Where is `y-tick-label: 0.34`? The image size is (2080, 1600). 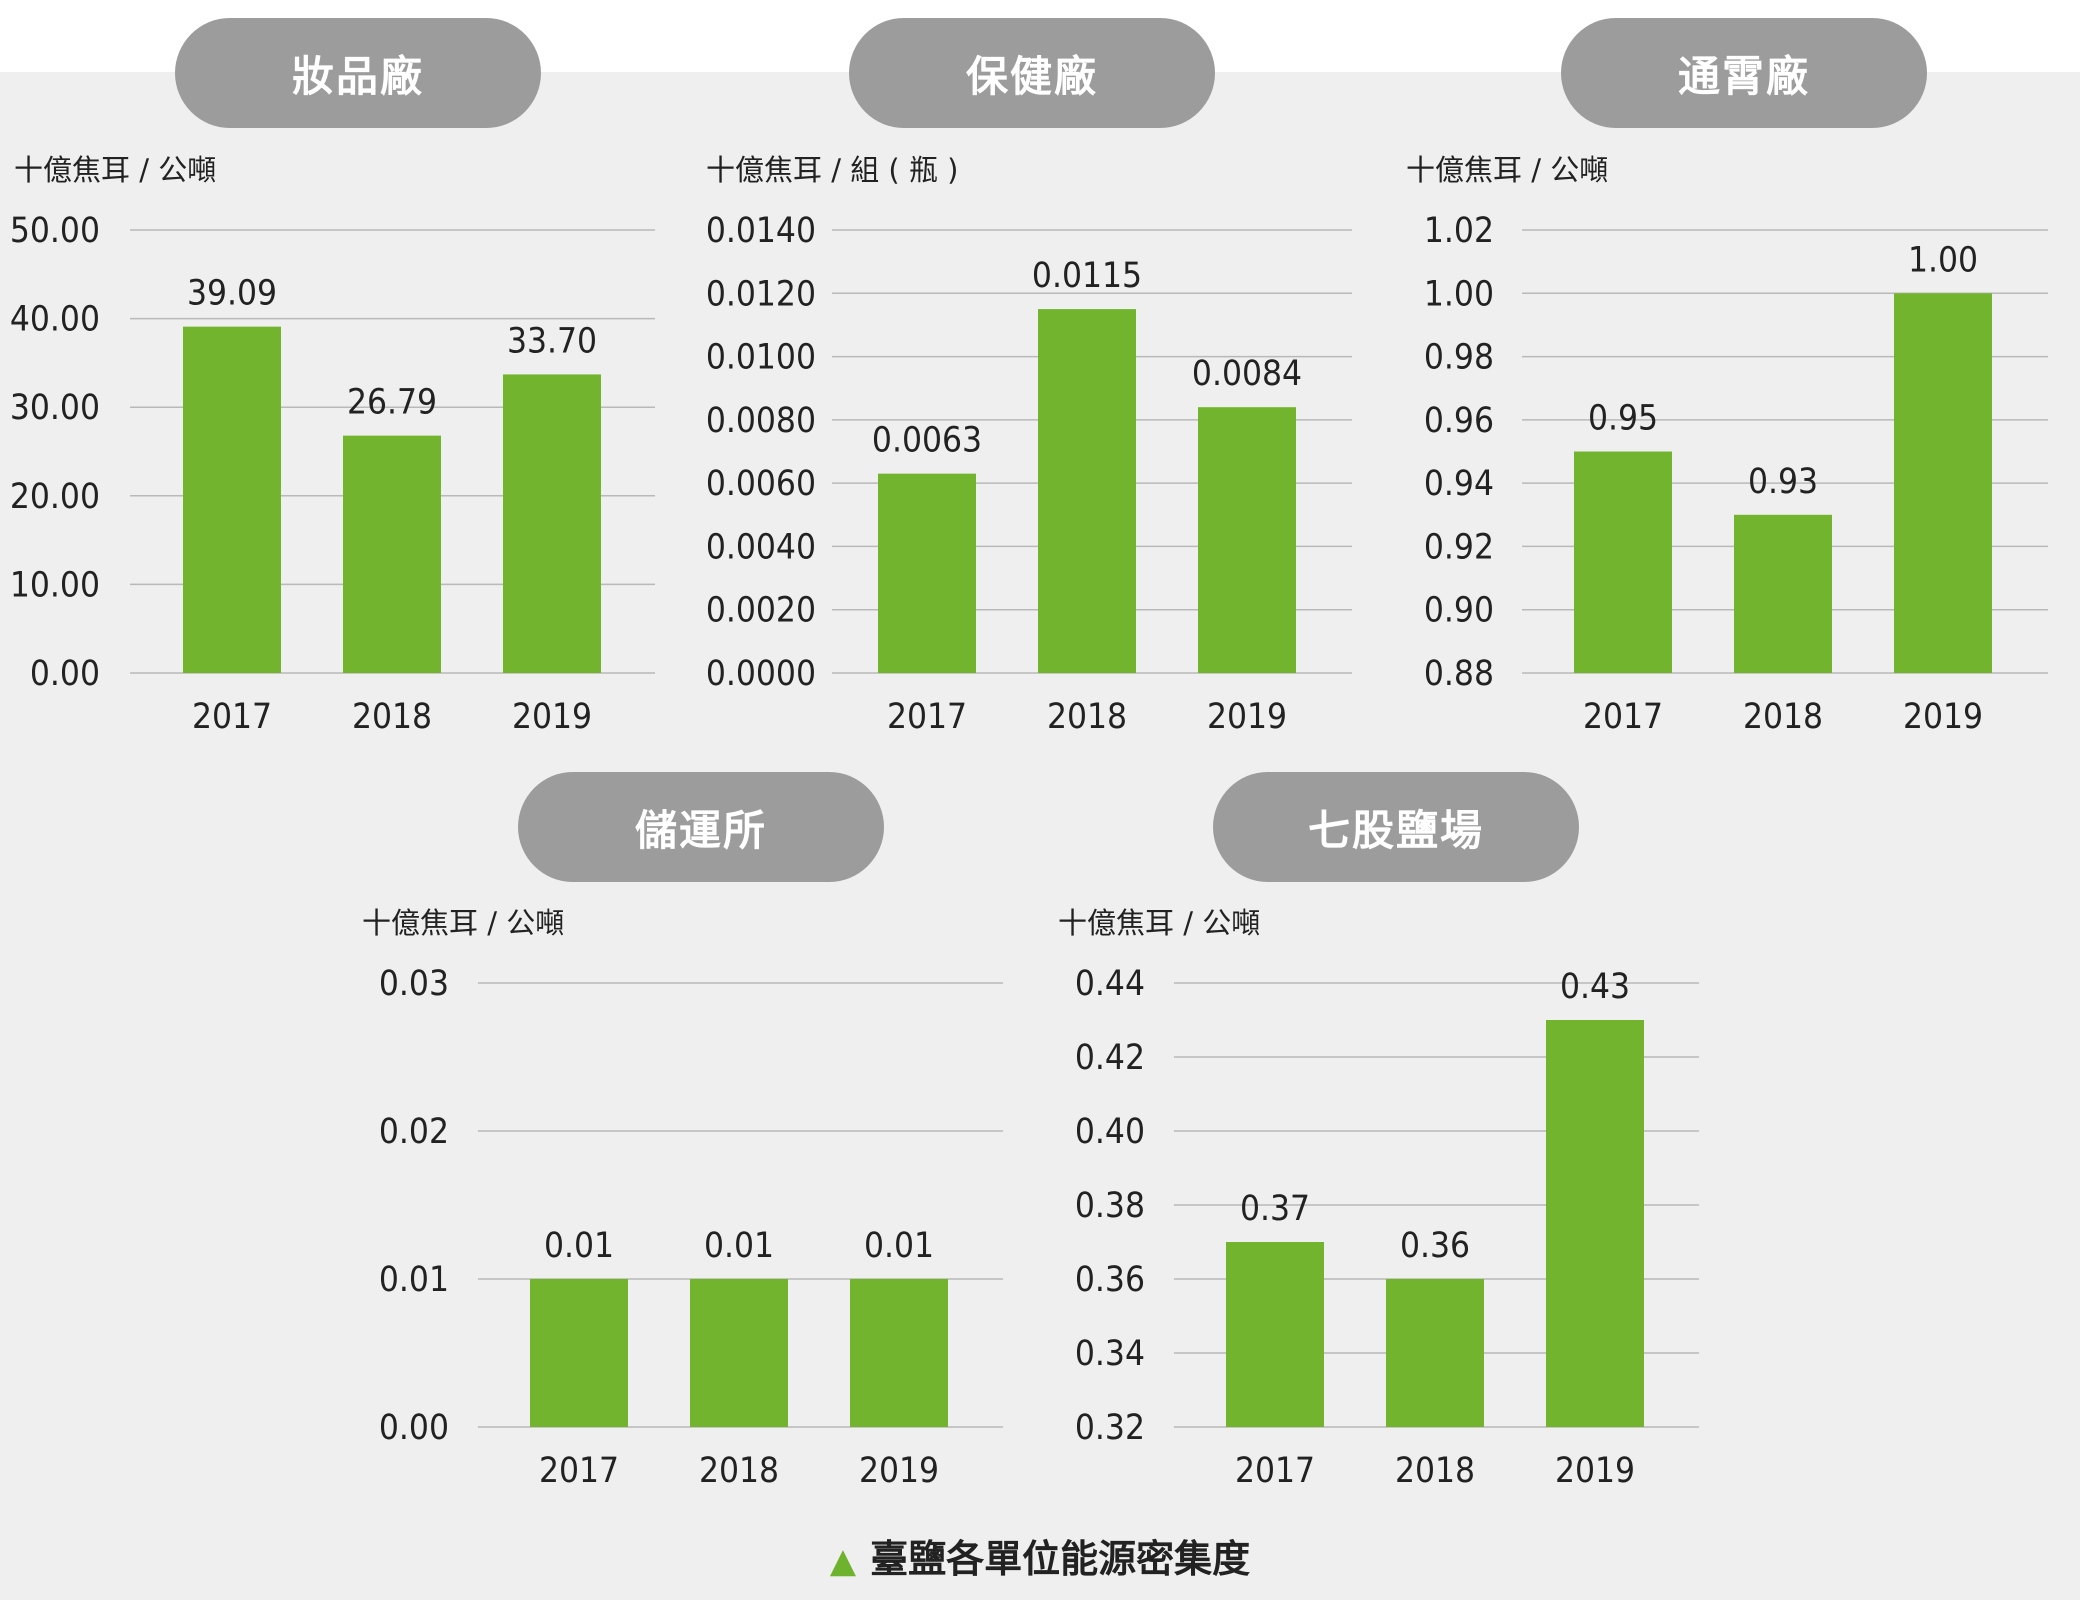
y-tick-label: 0.34 is located at coordinates (1110, 1354).